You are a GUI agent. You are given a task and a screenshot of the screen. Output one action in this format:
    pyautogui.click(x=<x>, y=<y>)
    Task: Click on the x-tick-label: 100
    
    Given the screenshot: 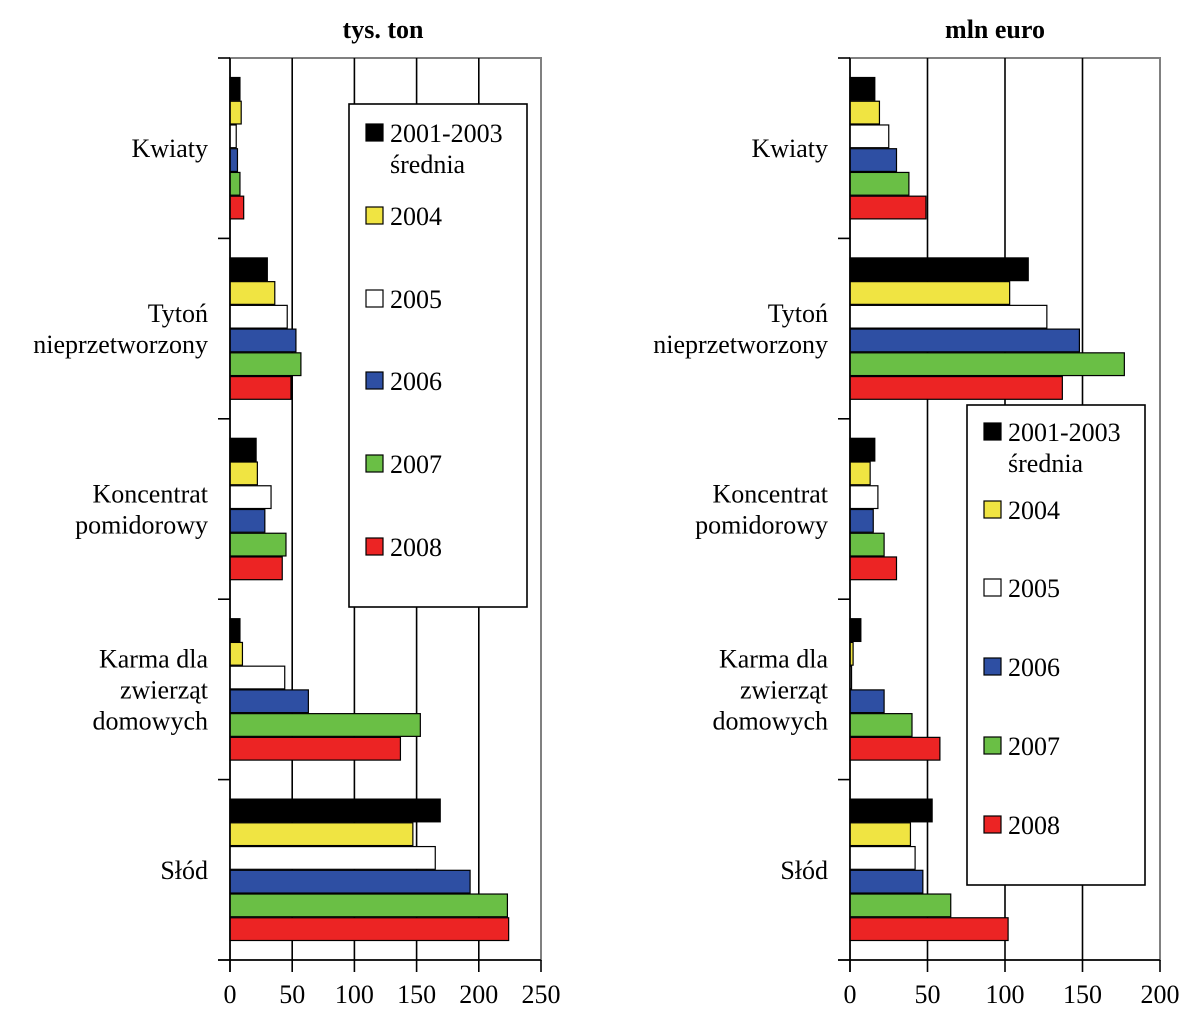 What is the action you would take?
    pyautogui.click(x=1005, y=994)
    